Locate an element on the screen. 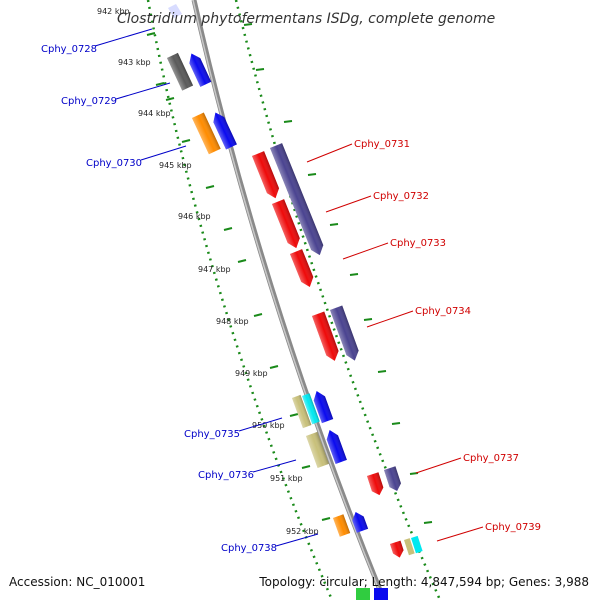 Image resolution: width=600 pixels, height=600 pixels. gene-label-right: Cphy_0731 is located at coordinates (382, 144).